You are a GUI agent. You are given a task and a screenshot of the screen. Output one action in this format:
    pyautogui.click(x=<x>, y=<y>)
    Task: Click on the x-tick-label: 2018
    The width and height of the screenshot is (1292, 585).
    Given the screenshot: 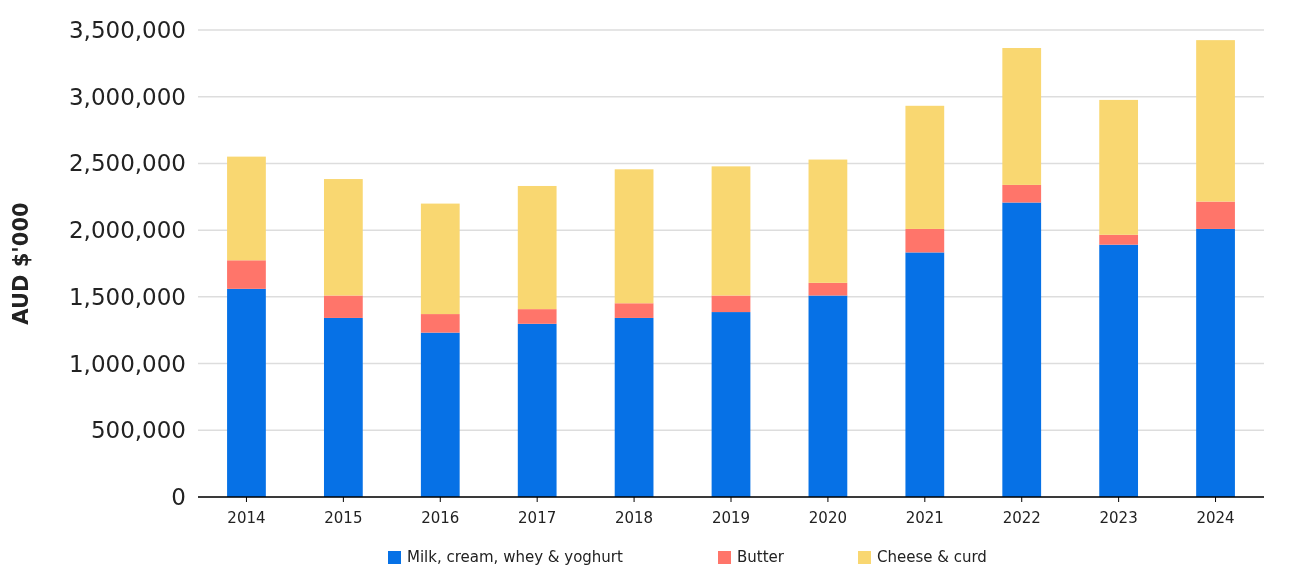 What is the action you would take?
    pyautogui.click(x=634, y=518)
    